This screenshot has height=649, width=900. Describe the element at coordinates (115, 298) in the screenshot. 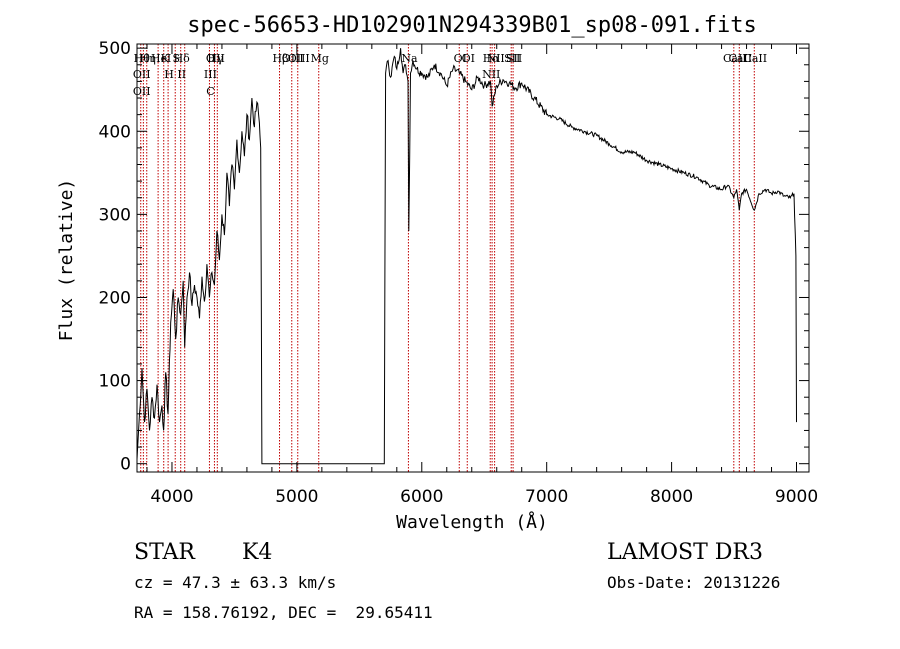

I see `y-tick-label: 200` at that location.